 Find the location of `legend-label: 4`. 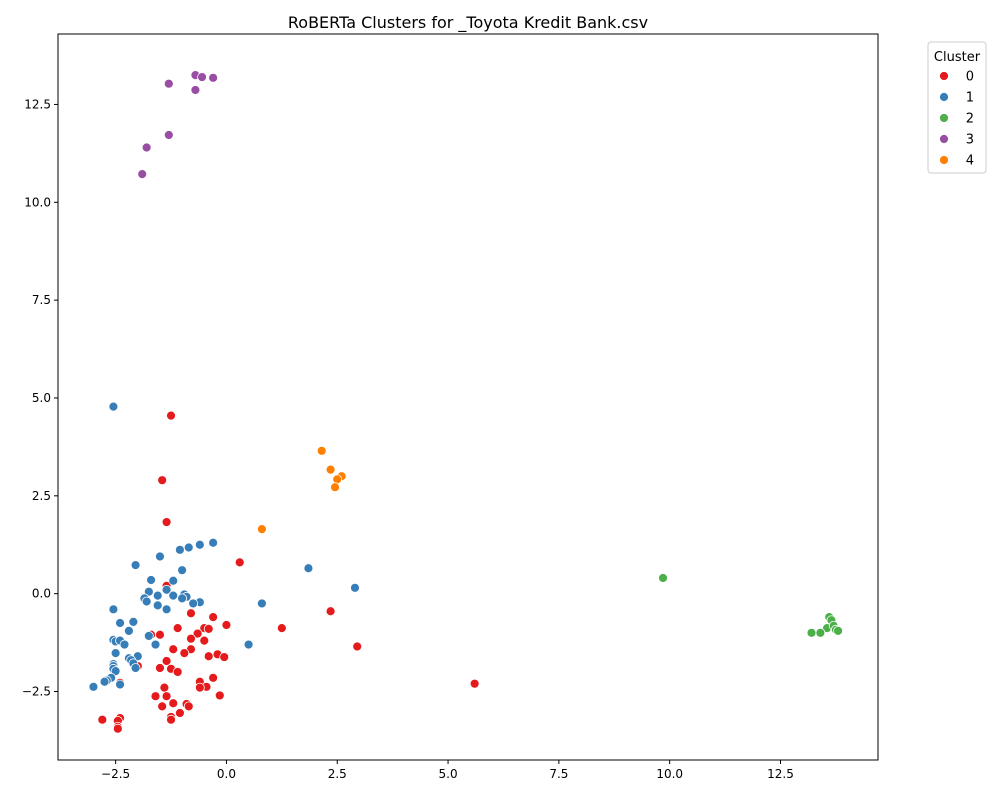

legend-label: 4 is located at coordinates (970, 161).